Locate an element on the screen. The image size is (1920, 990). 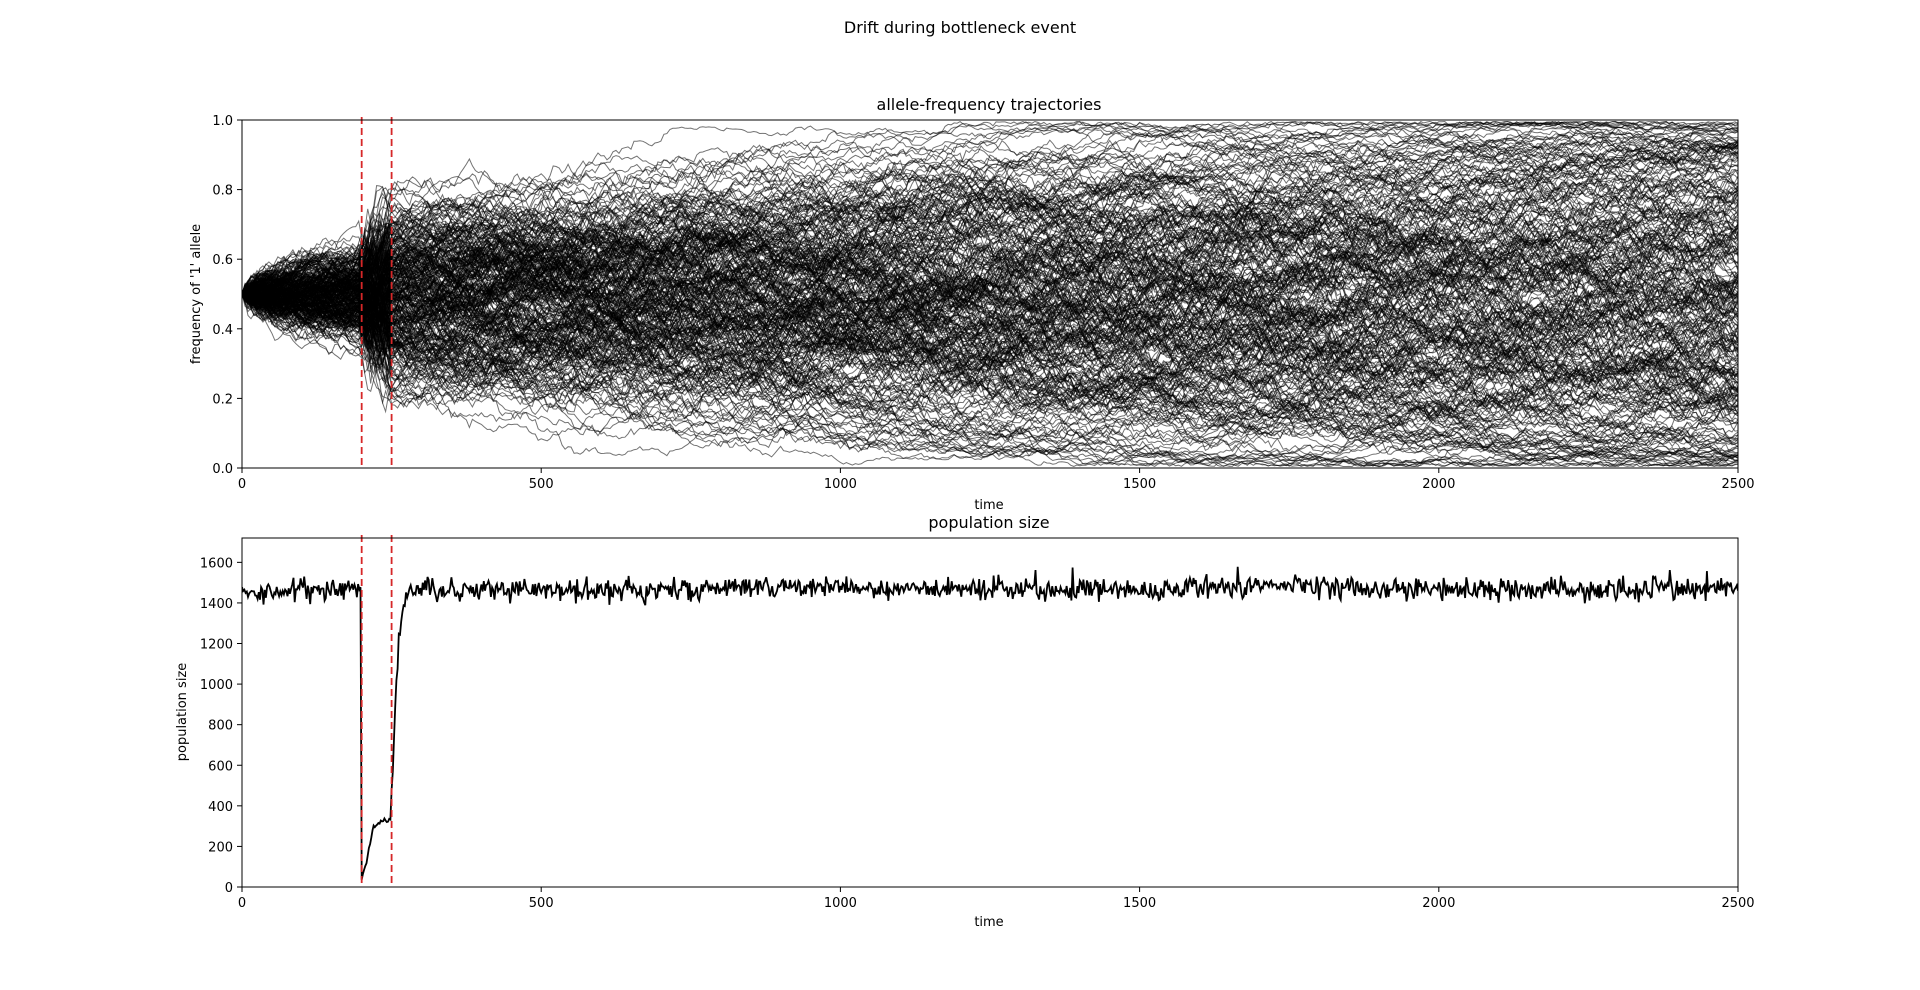
top-y-axis-ticks: 0.0 0.2 0.4 0.6 0.8 1.0 is located at coordinates (227, 295).